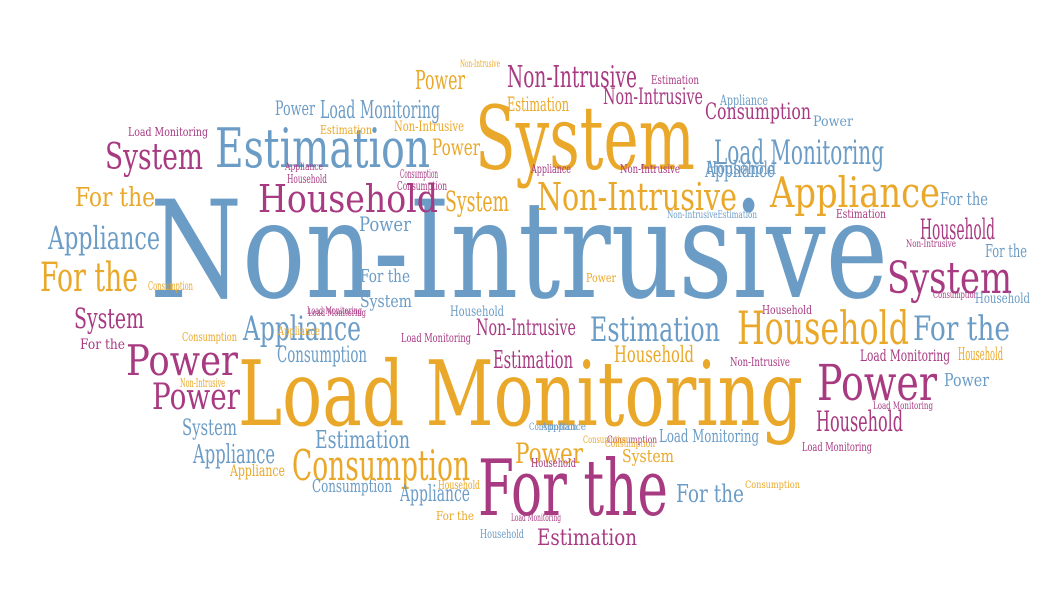 The height and width of the screenshot is (602, 1058). Describe the element at coordinates (712, 215) in the screenshot. I see `cloud-word: Non-IntrusiveEstimation` at that location.